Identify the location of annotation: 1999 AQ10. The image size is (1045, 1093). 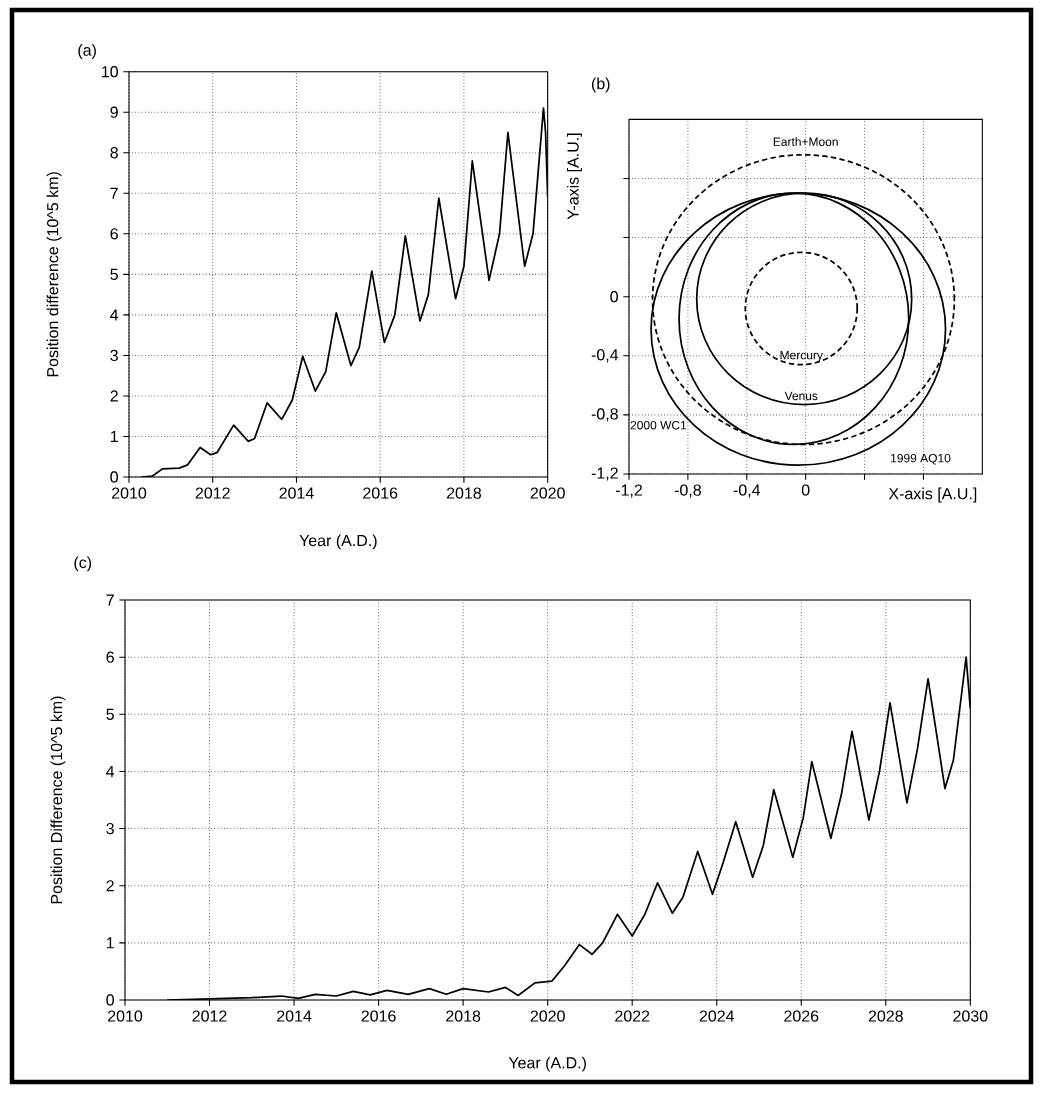
(921, 459).